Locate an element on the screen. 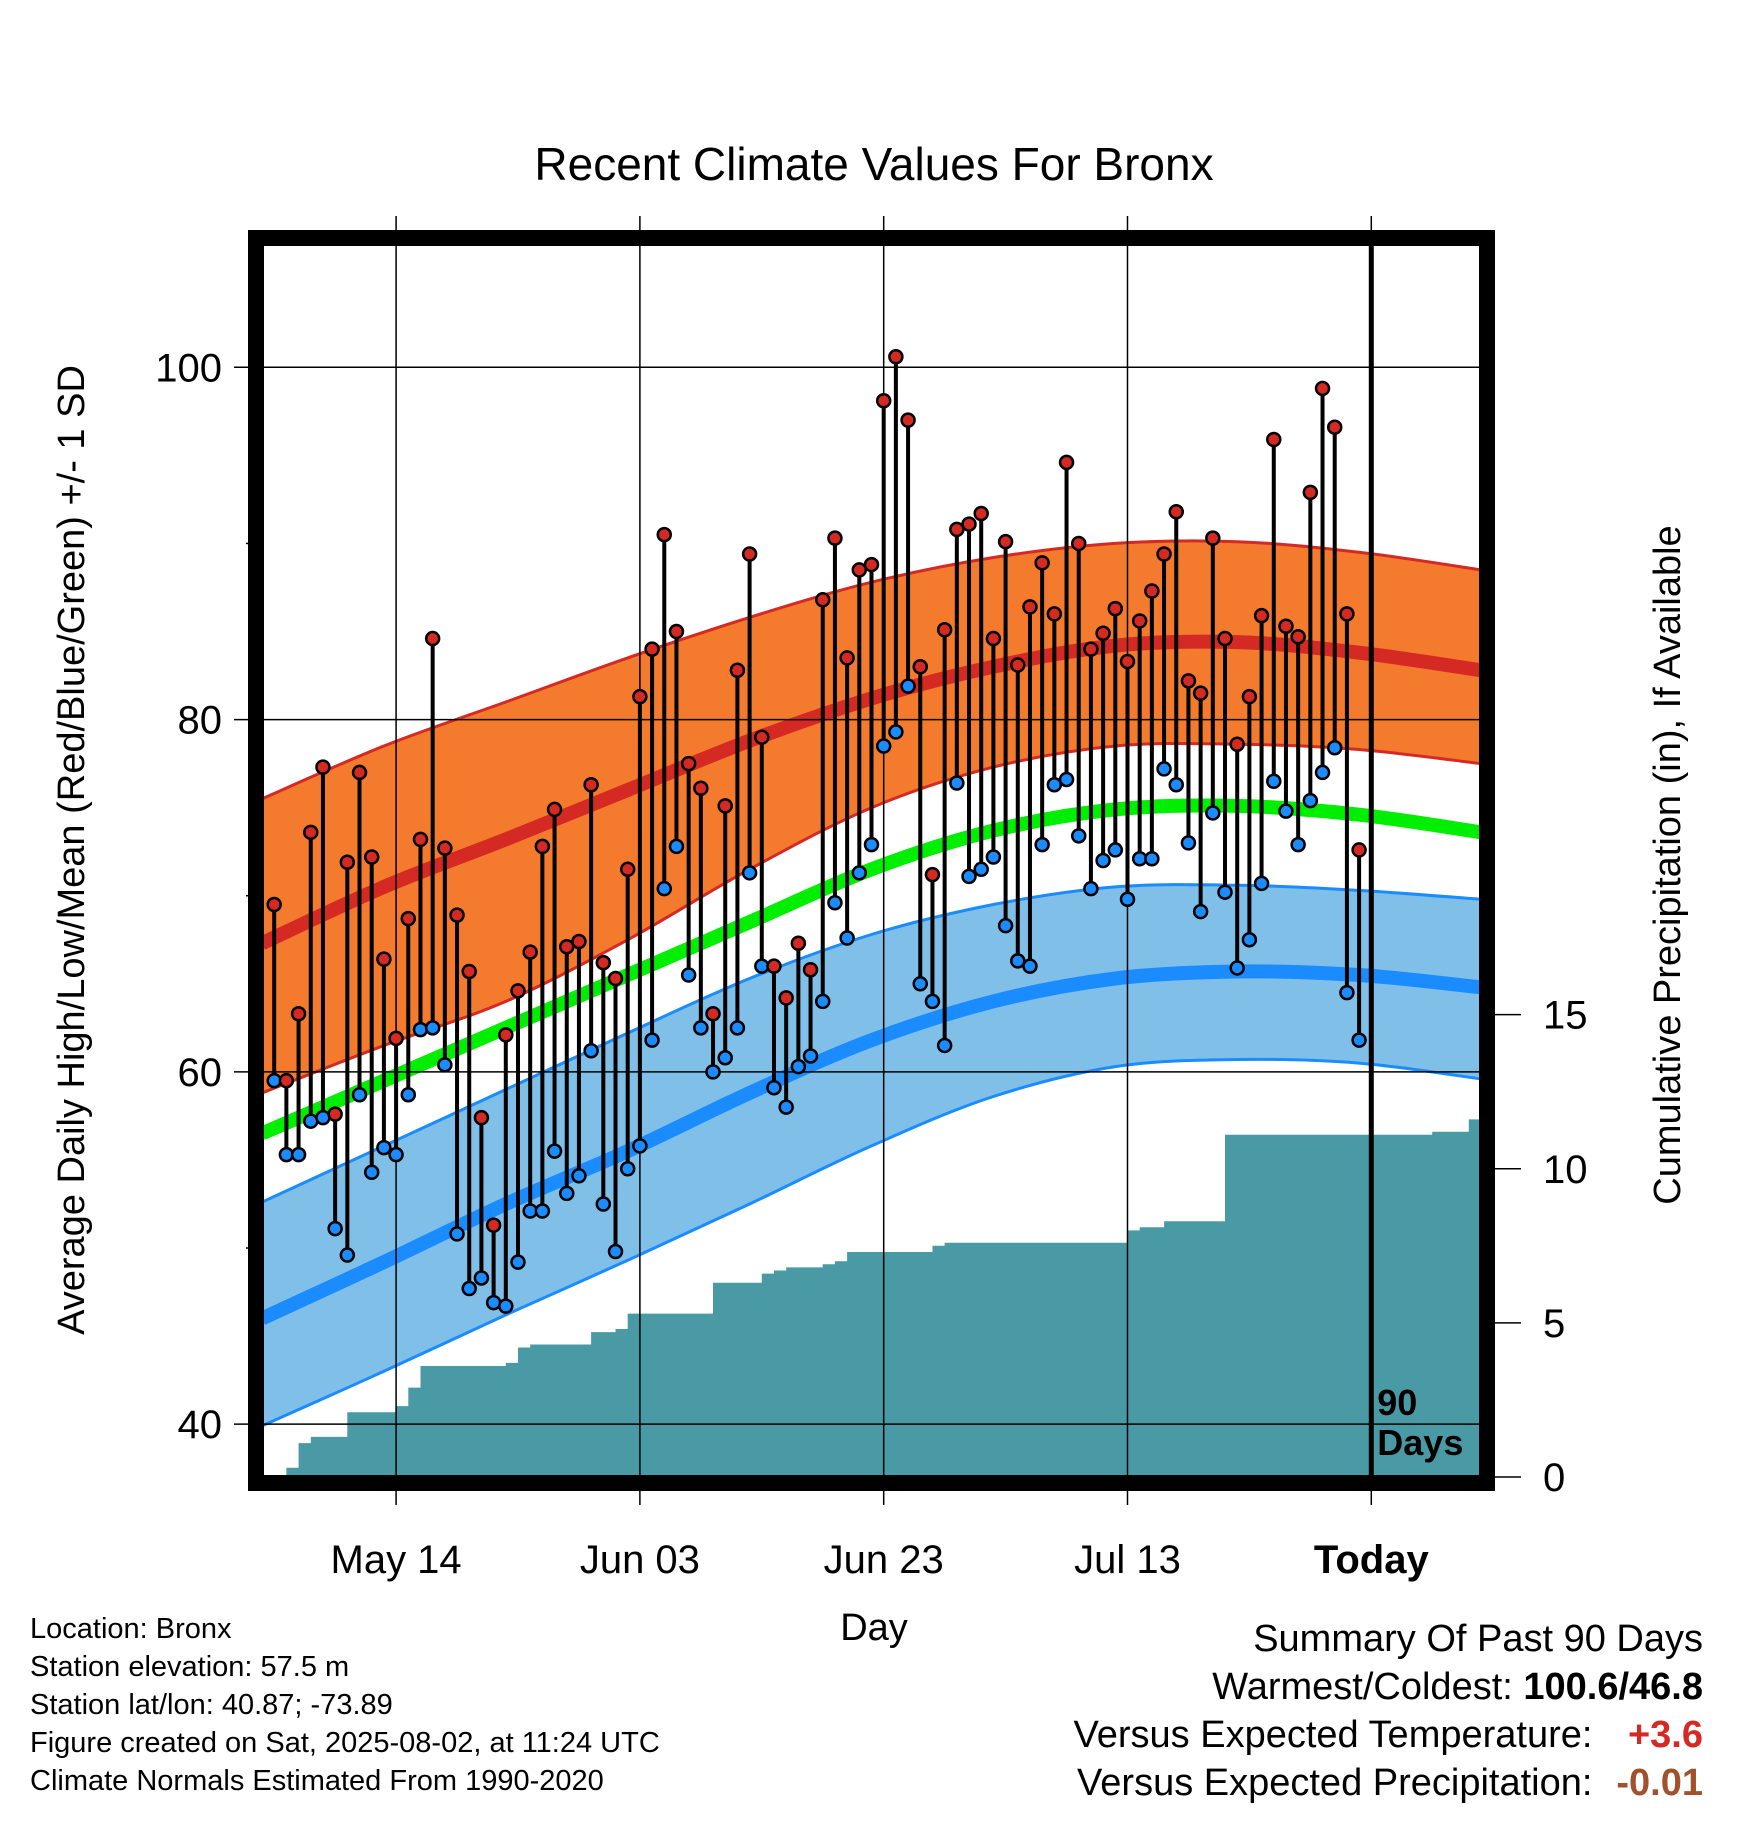 This screenshot has width=1748, height=1828. y2-tick-label: 5 is located at coordinates (1554, 1324).